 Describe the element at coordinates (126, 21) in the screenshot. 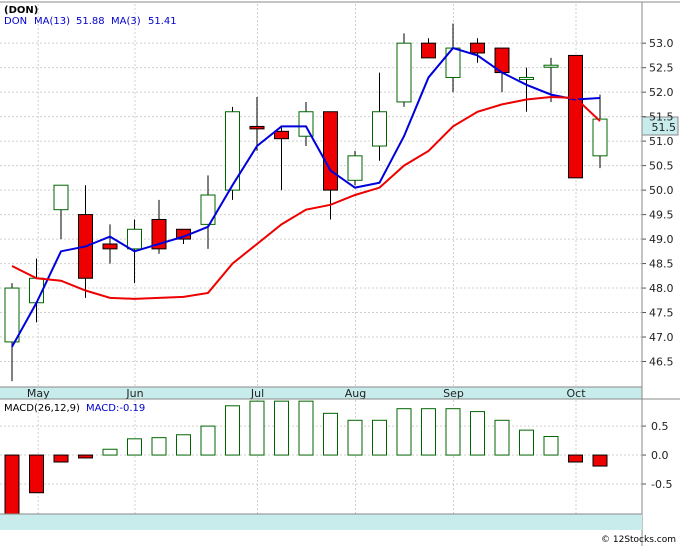

I see `legend-ma3-label: MA(3)` at that location.